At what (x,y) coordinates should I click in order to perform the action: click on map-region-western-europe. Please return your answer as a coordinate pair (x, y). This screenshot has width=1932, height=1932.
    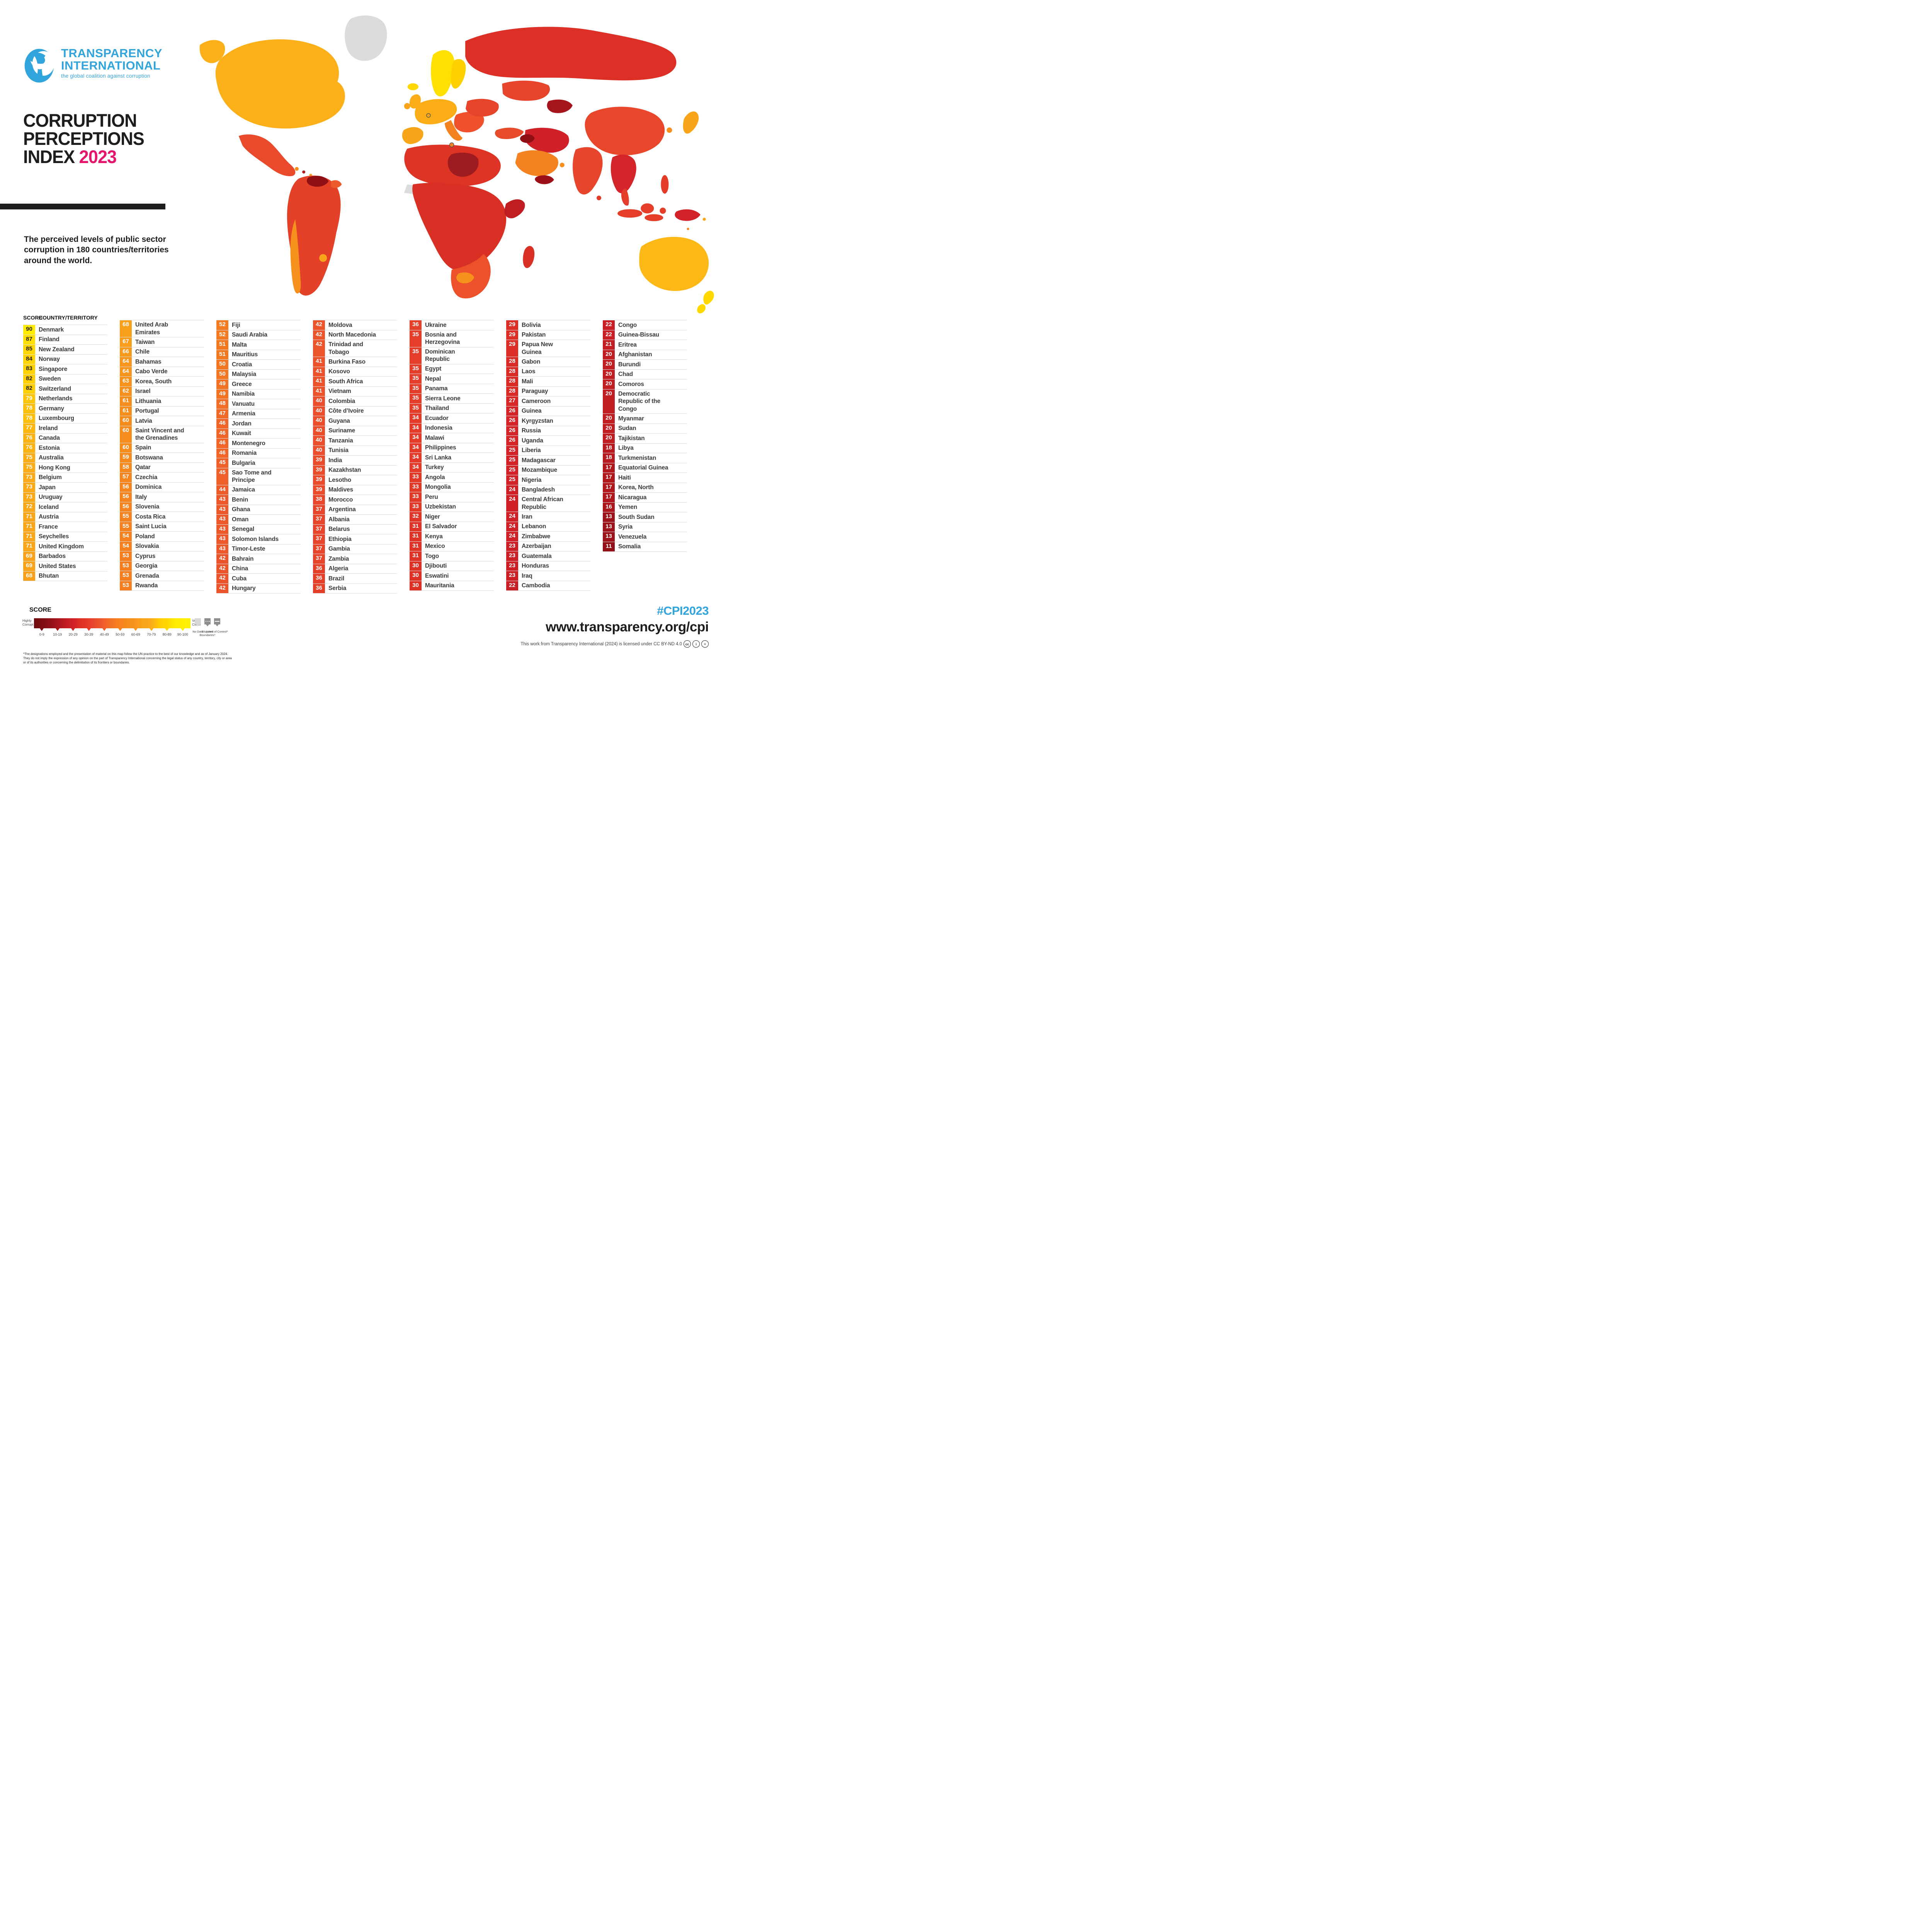
    Looking at the image, I should click on (436, 112).